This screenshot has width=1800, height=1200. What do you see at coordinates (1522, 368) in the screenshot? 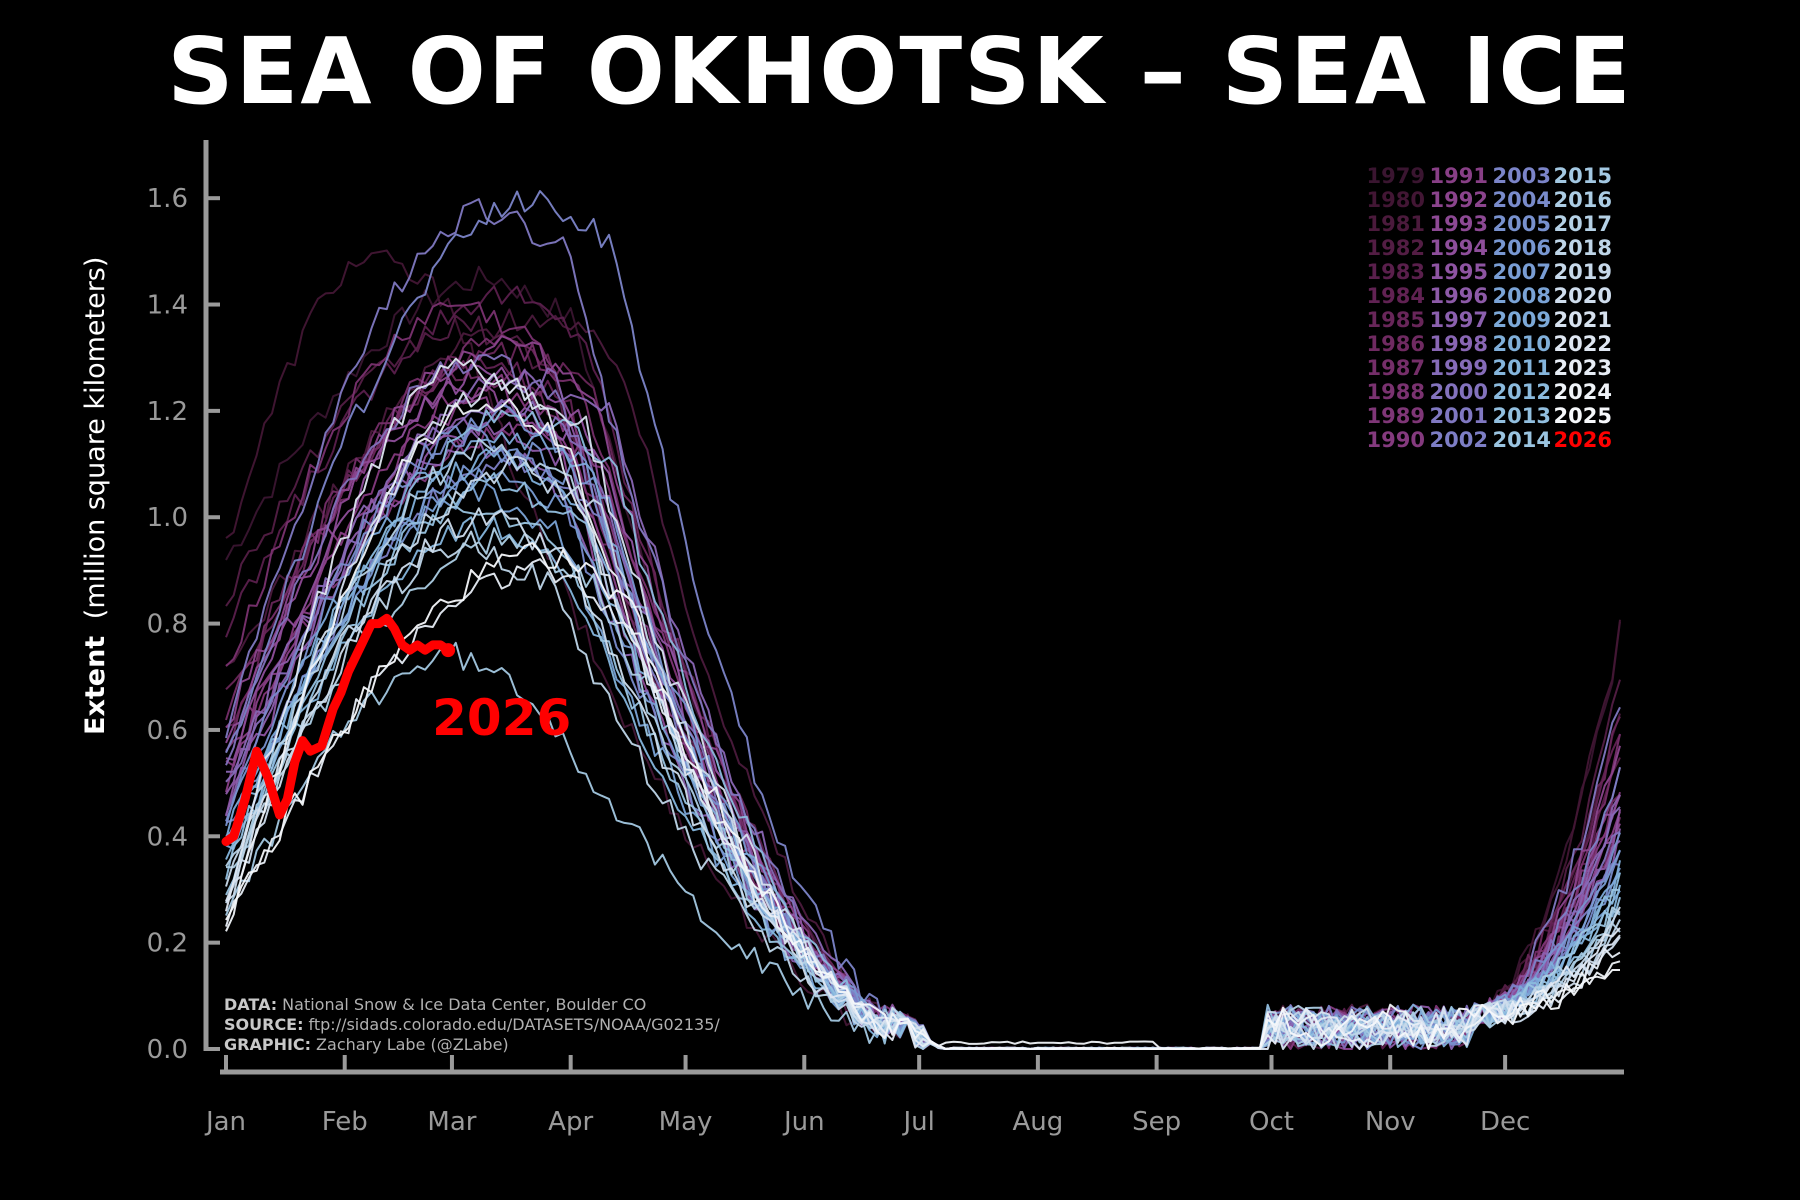
I see `legend-item-2011: 2011` at bounding box center [1522, 368].